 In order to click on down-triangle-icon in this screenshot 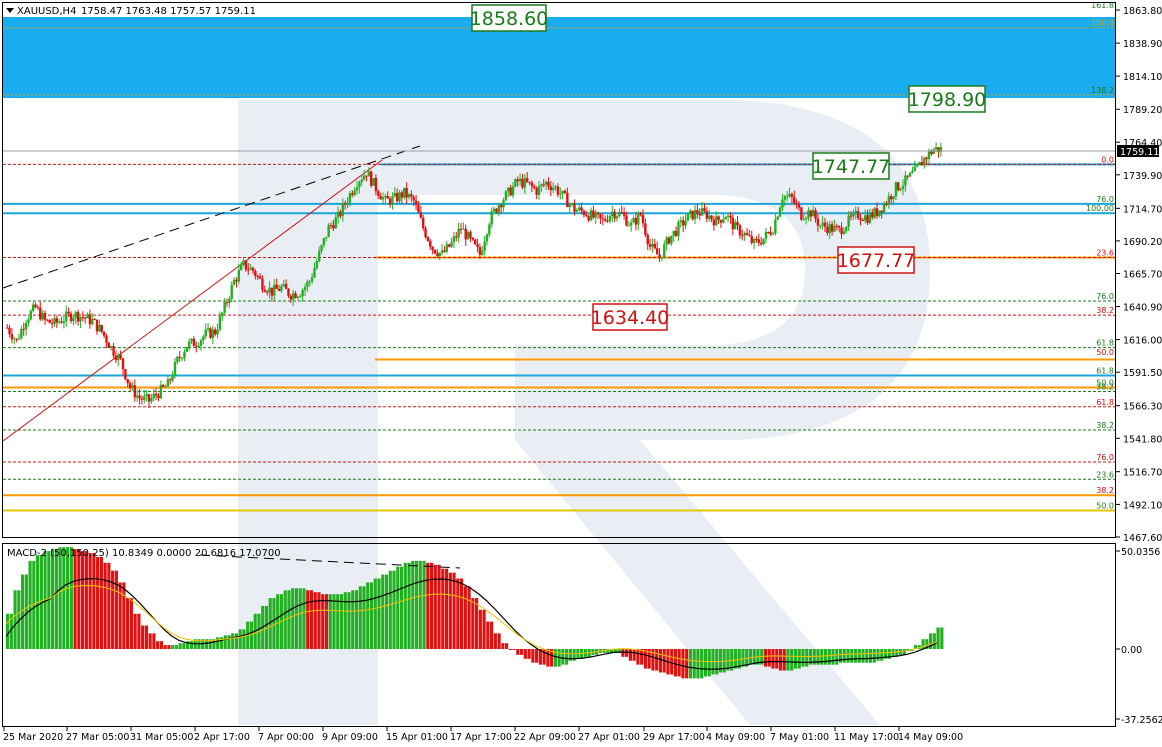, I will do `click(10, 10)`.